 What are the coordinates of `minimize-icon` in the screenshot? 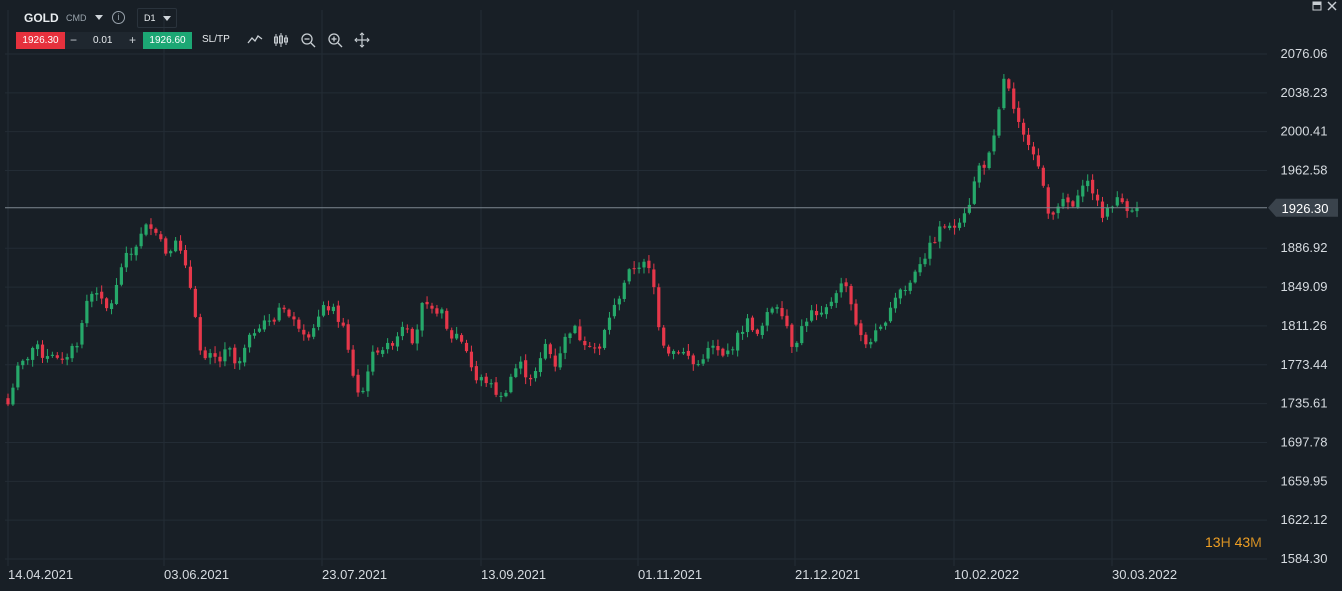 It's located at (1317, 6).